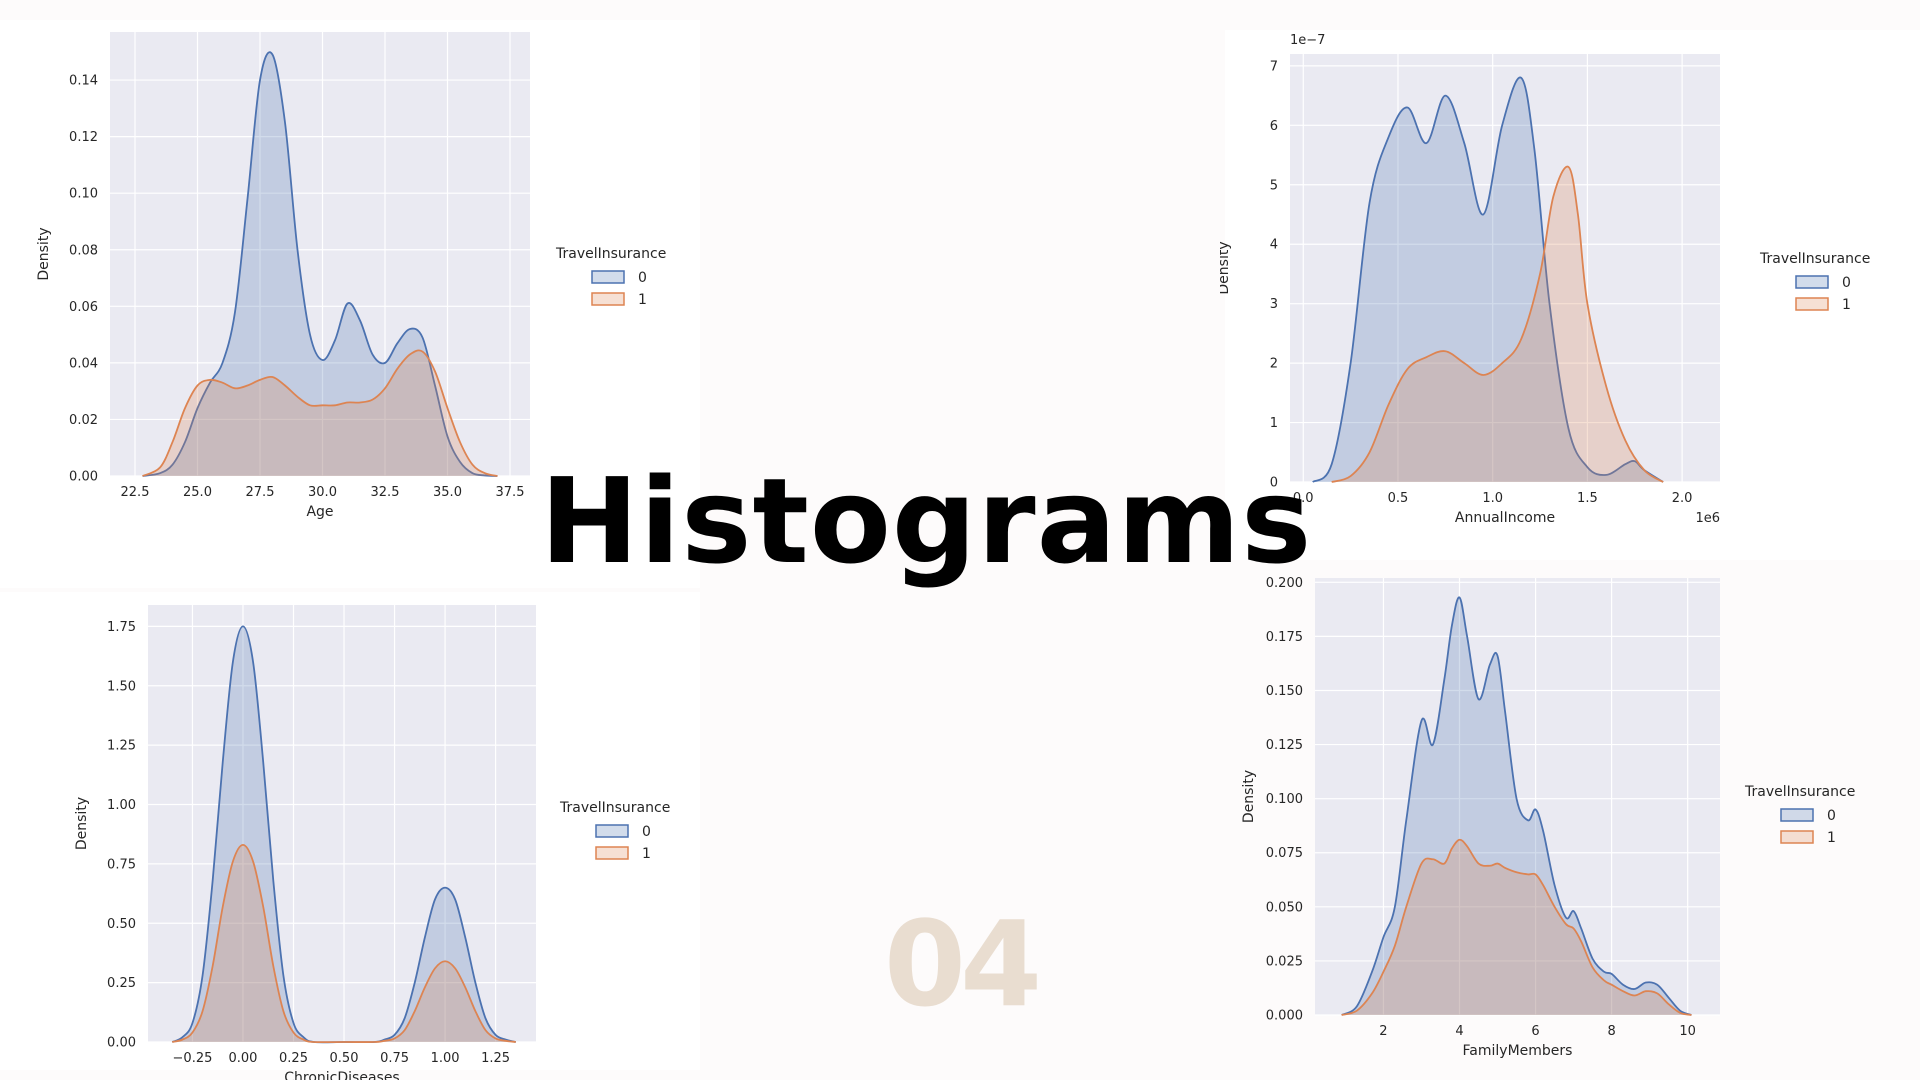 The height and width of the screenshot is (1080, 1920). What do you see at coordinates (322, 492) in the screenshot?
I see `x-tick-label: 30.0` at bounding box center [322, 492].